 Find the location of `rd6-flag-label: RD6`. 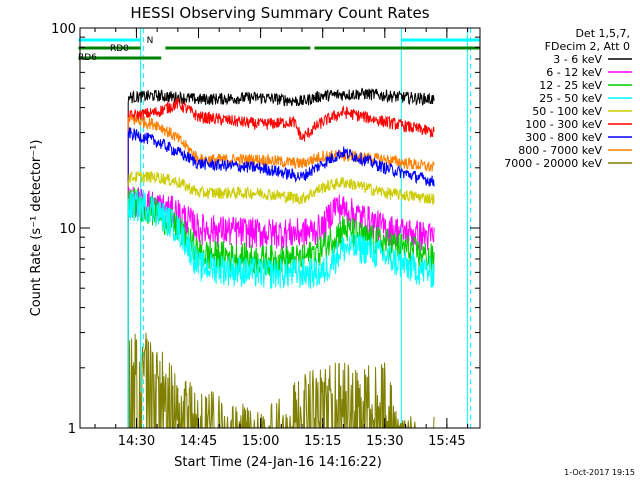

rd6-flag-label: RD6 is located at coordinates (87, 58).